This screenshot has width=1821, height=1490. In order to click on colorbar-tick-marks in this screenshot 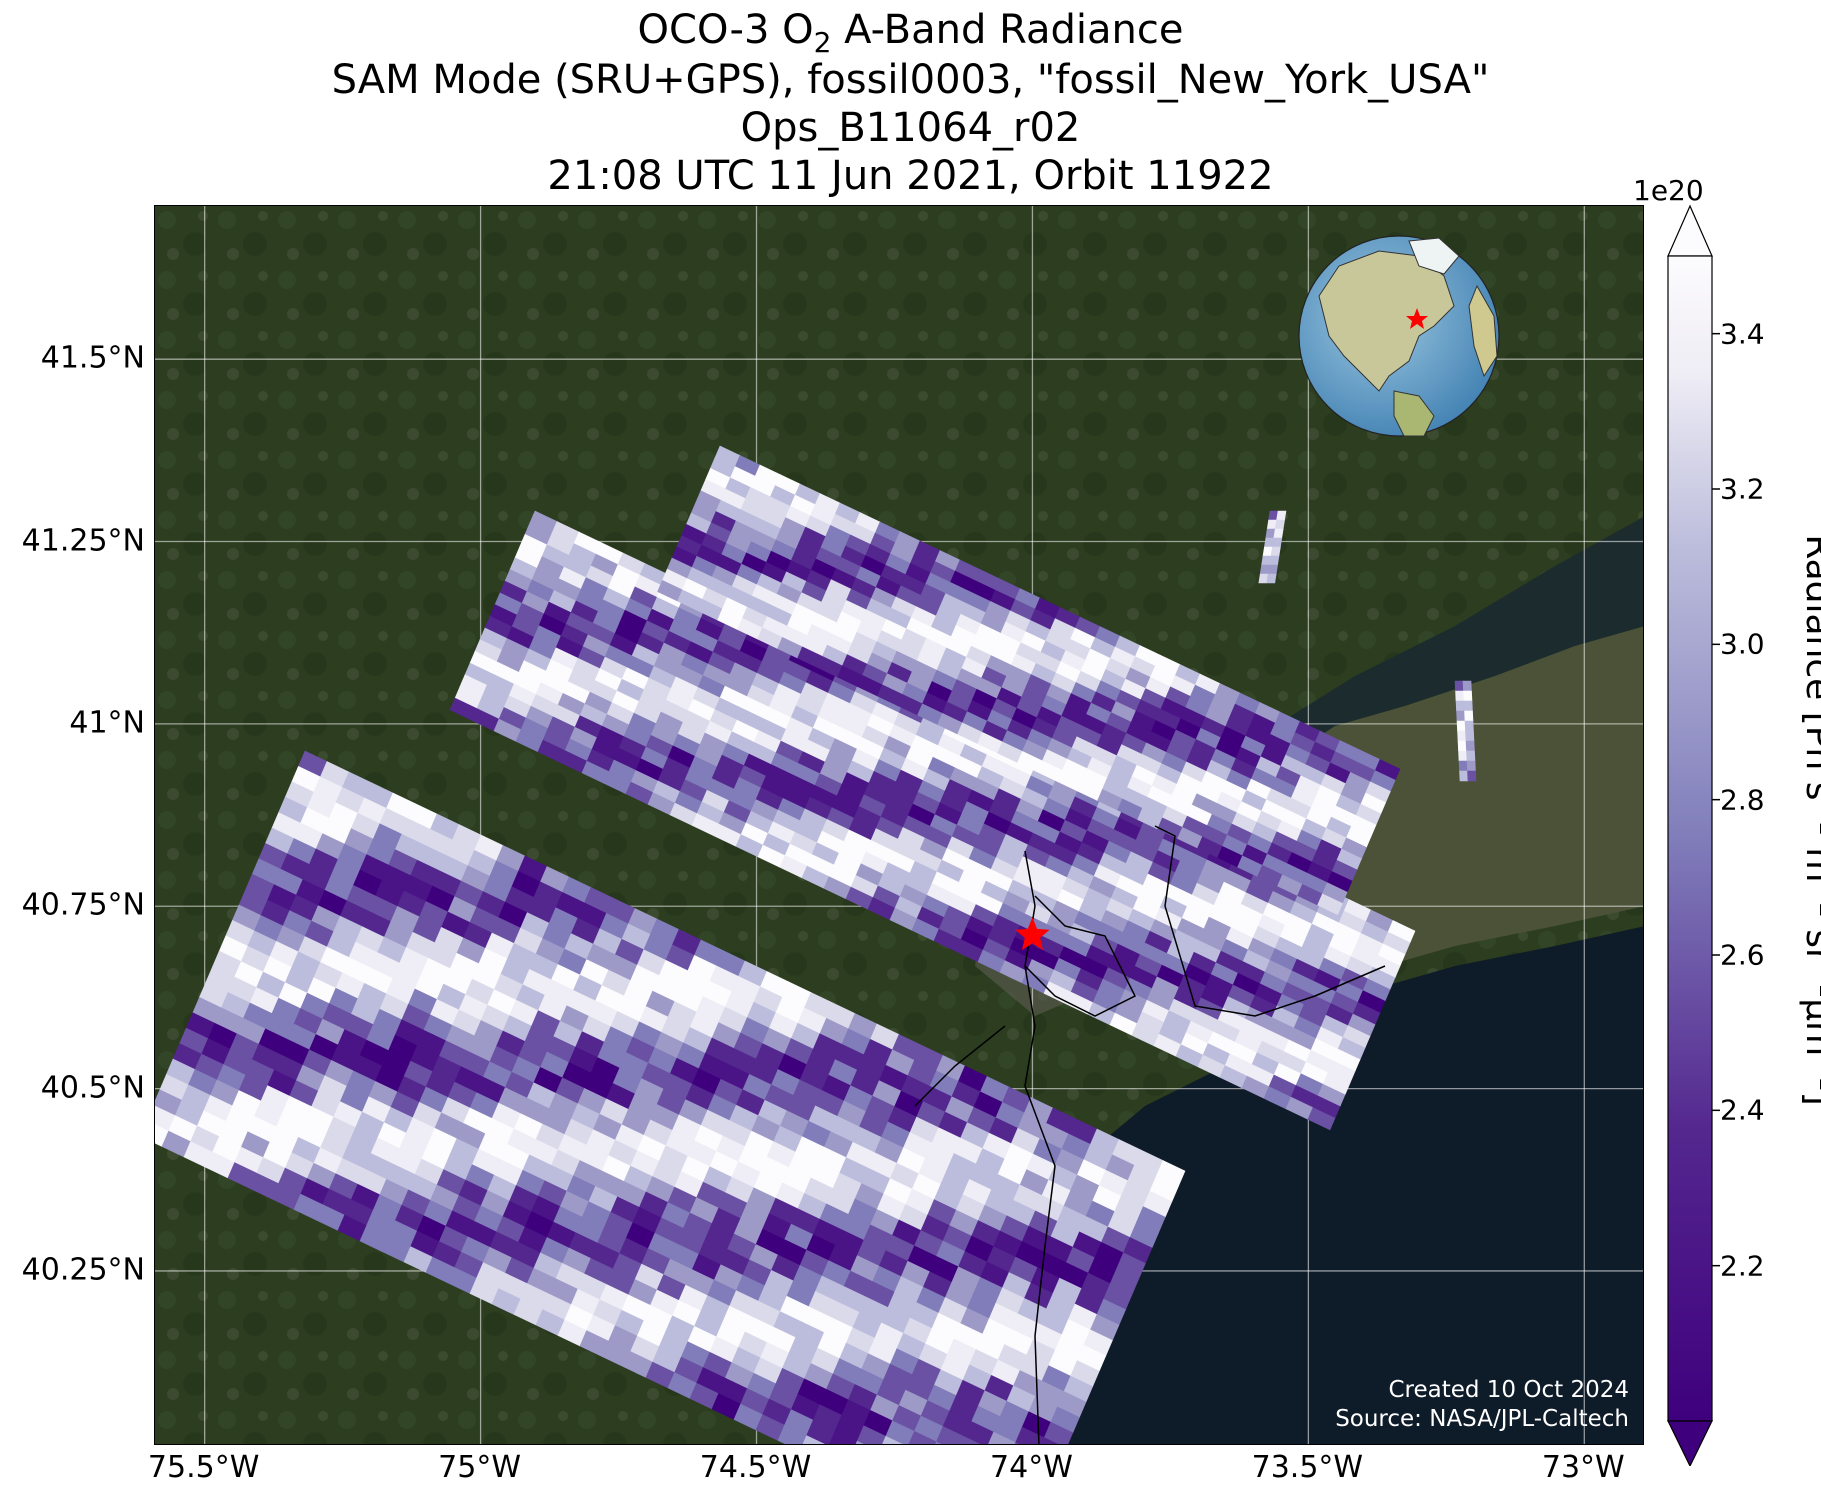, I will do `click(1716, 799)`.